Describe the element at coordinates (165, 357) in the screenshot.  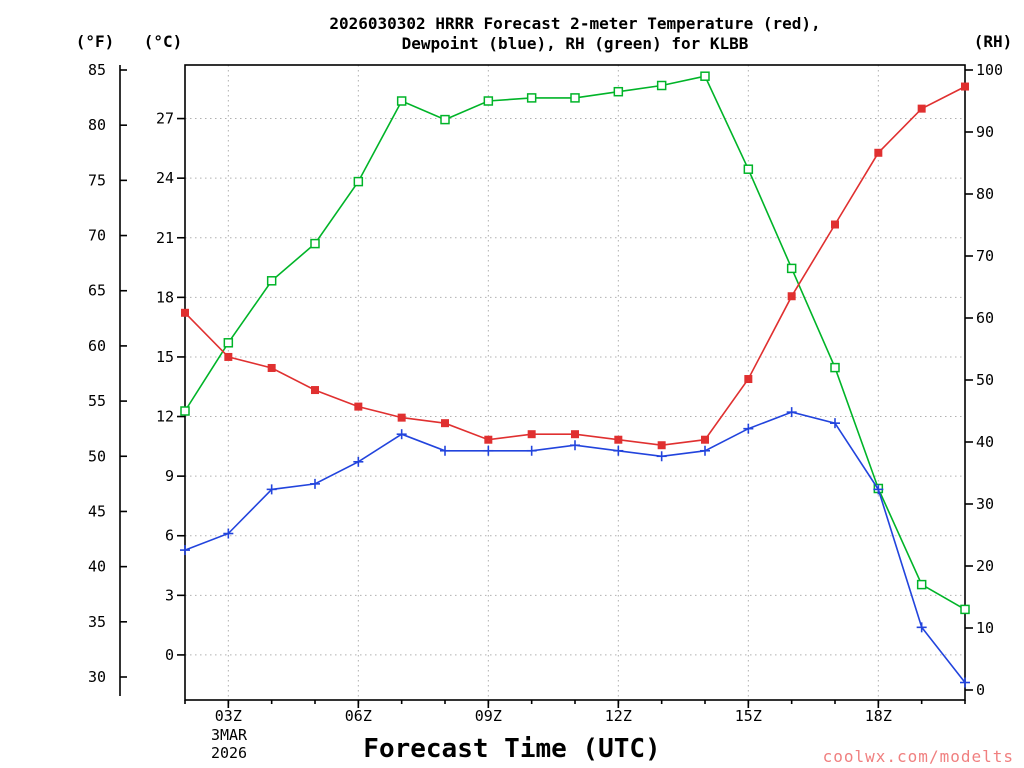
I see `celsius-tick-label: 15` at that location.